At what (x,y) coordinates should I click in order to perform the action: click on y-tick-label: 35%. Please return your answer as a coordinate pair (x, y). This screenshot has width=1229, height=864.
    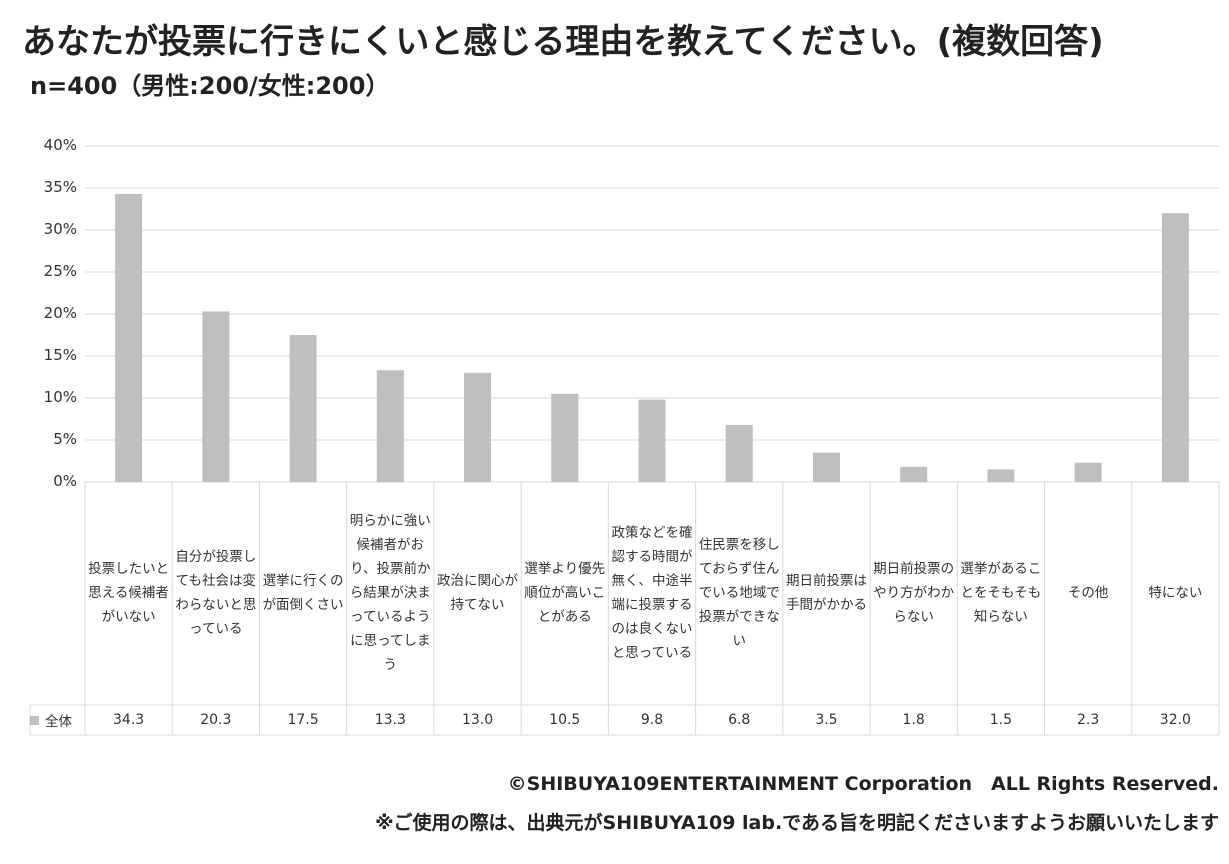
    Looking at the image, I should click on (60, 187).